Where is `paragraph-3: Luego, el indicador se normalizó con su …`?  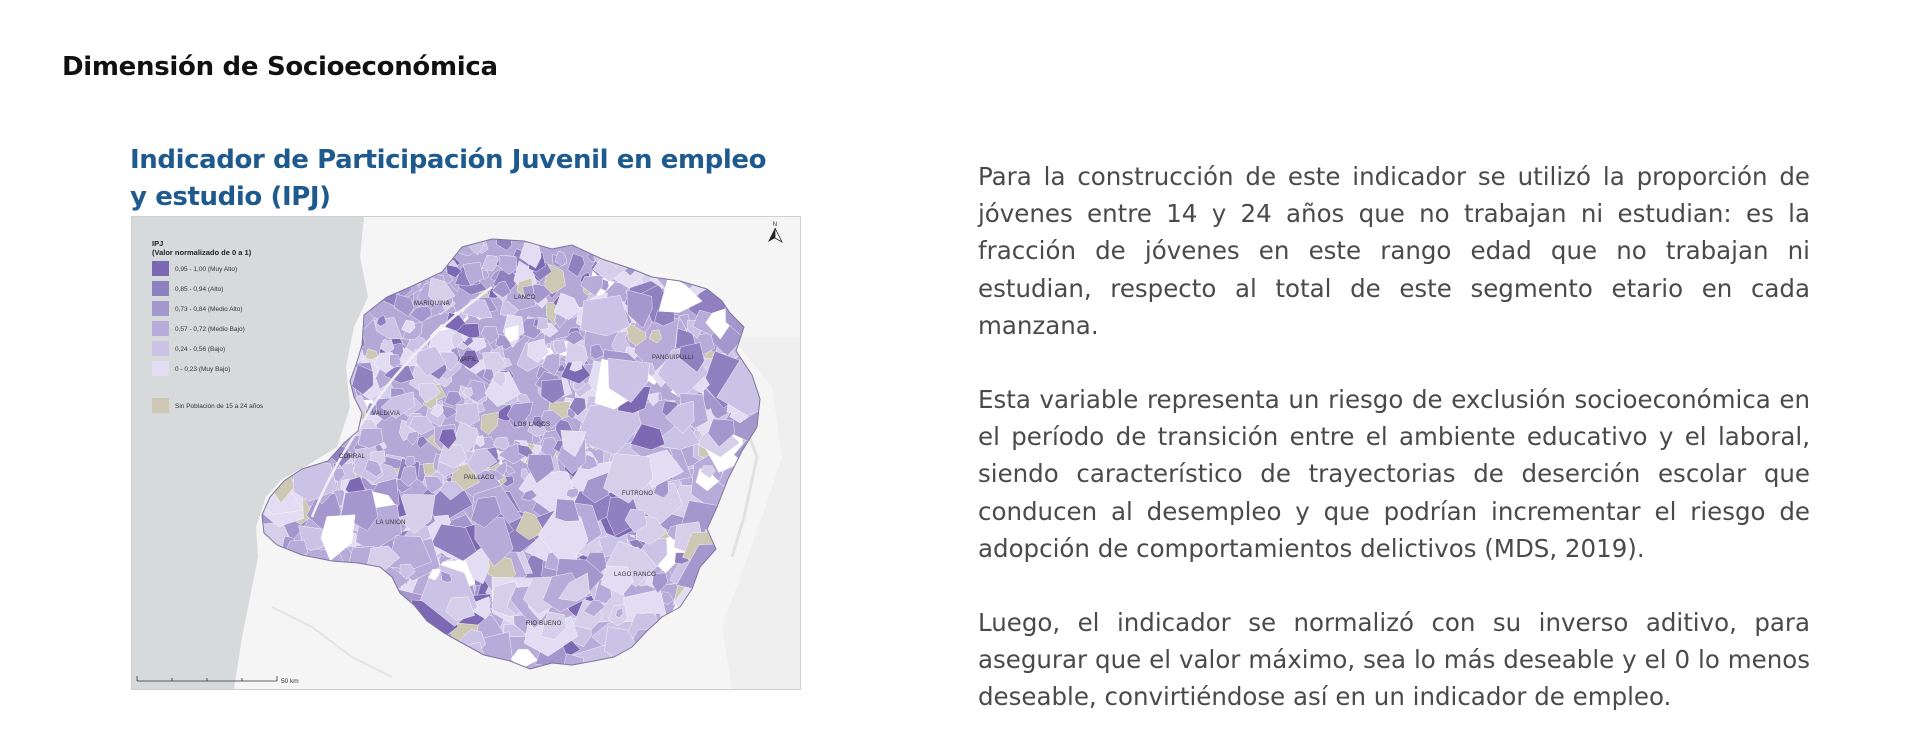
paragraph-3: Luego, el indicador se normalizó con su … is located at coordinates (1394, 660).